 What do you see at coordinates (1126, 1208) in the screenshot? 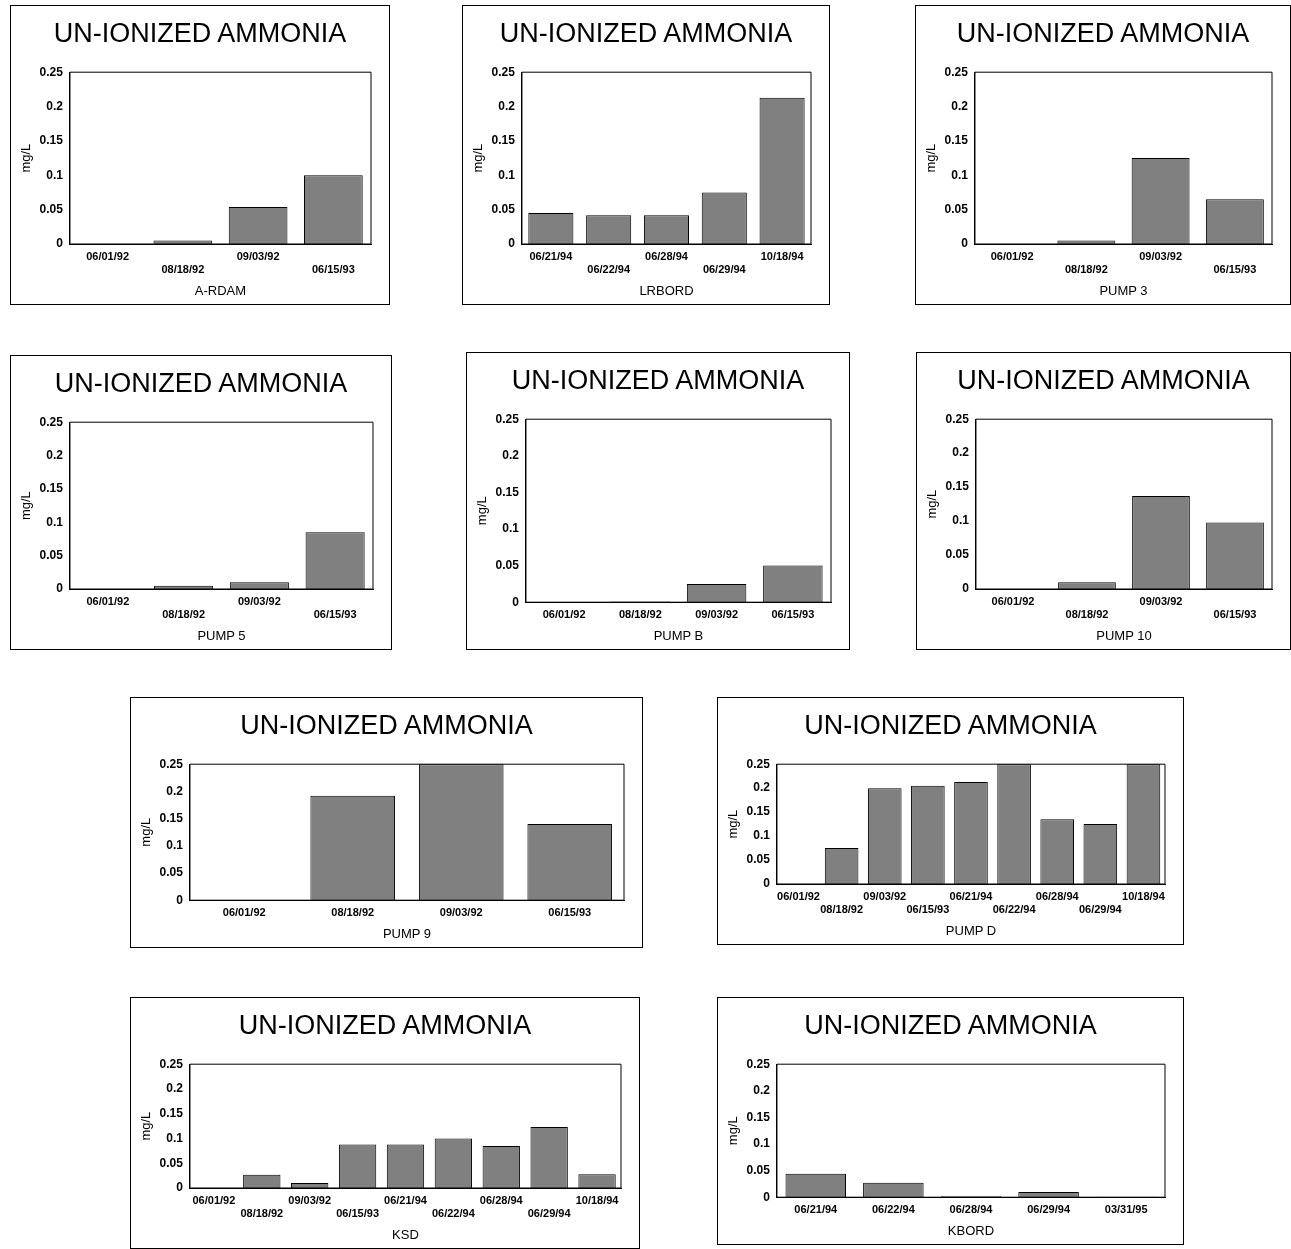
I see `x-tick-label: 03/31/95` at bounding box center [1126, 1208].